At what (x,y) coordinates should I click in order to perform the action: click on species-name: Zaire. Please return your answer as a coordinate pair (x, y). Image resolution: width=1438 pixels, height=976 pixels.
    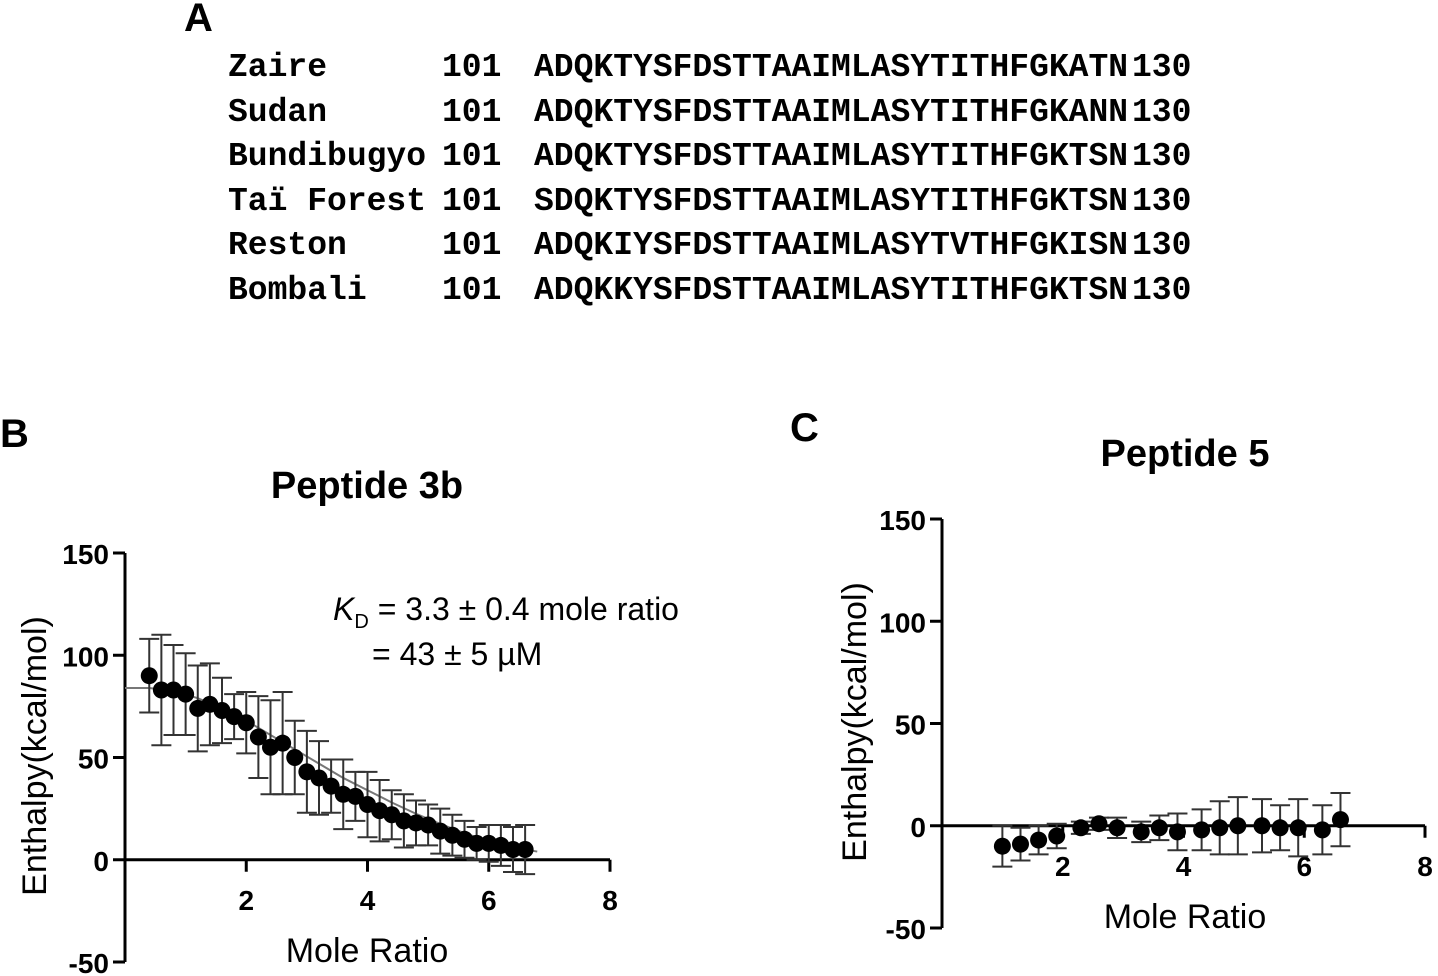
    Looking at the image, I should click on (278, 67).